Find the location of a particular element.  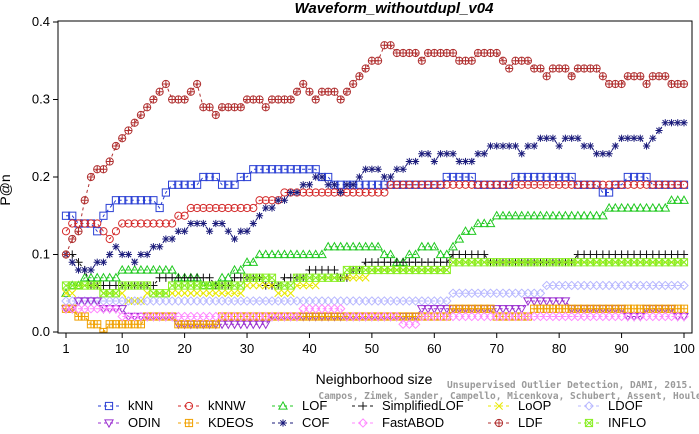

x-tick-label: 50 is located at coordinates (372, 348).